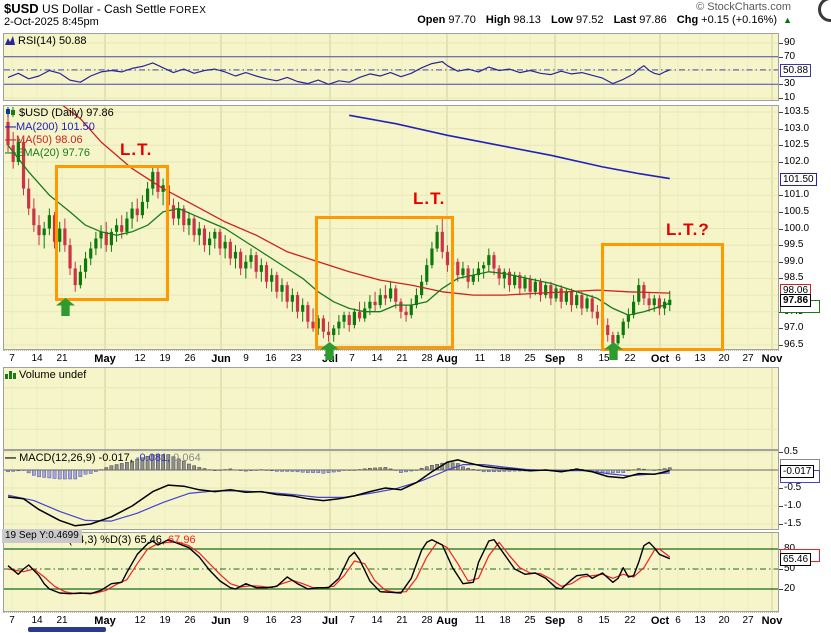  I want to click on x-tick-label: 9, so click(246, 358).